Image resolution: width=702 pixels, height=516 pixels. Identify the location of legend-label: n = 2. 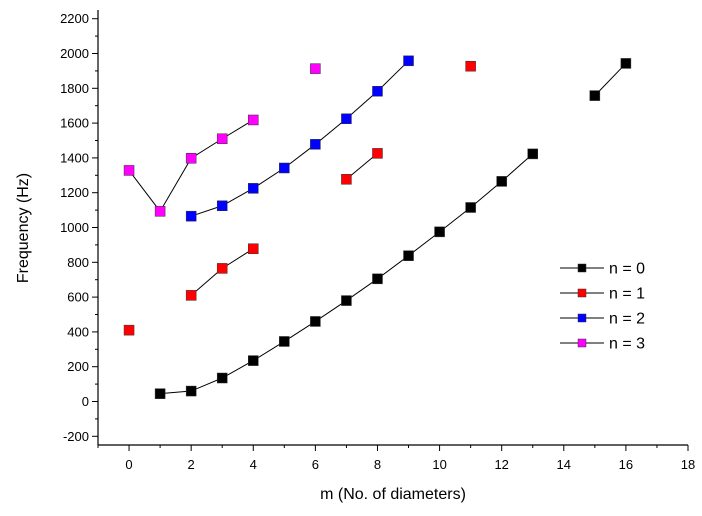
(627, 319).